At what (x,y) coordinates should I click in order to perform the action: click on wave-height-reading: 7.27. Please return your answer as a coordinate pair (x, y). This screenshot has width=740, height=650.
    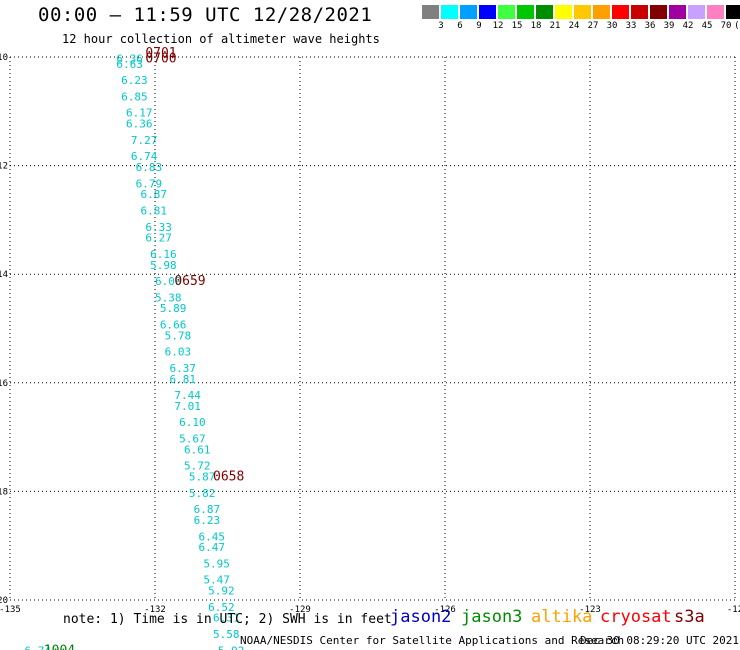
    Looking at the image, I should click on (144, 140).